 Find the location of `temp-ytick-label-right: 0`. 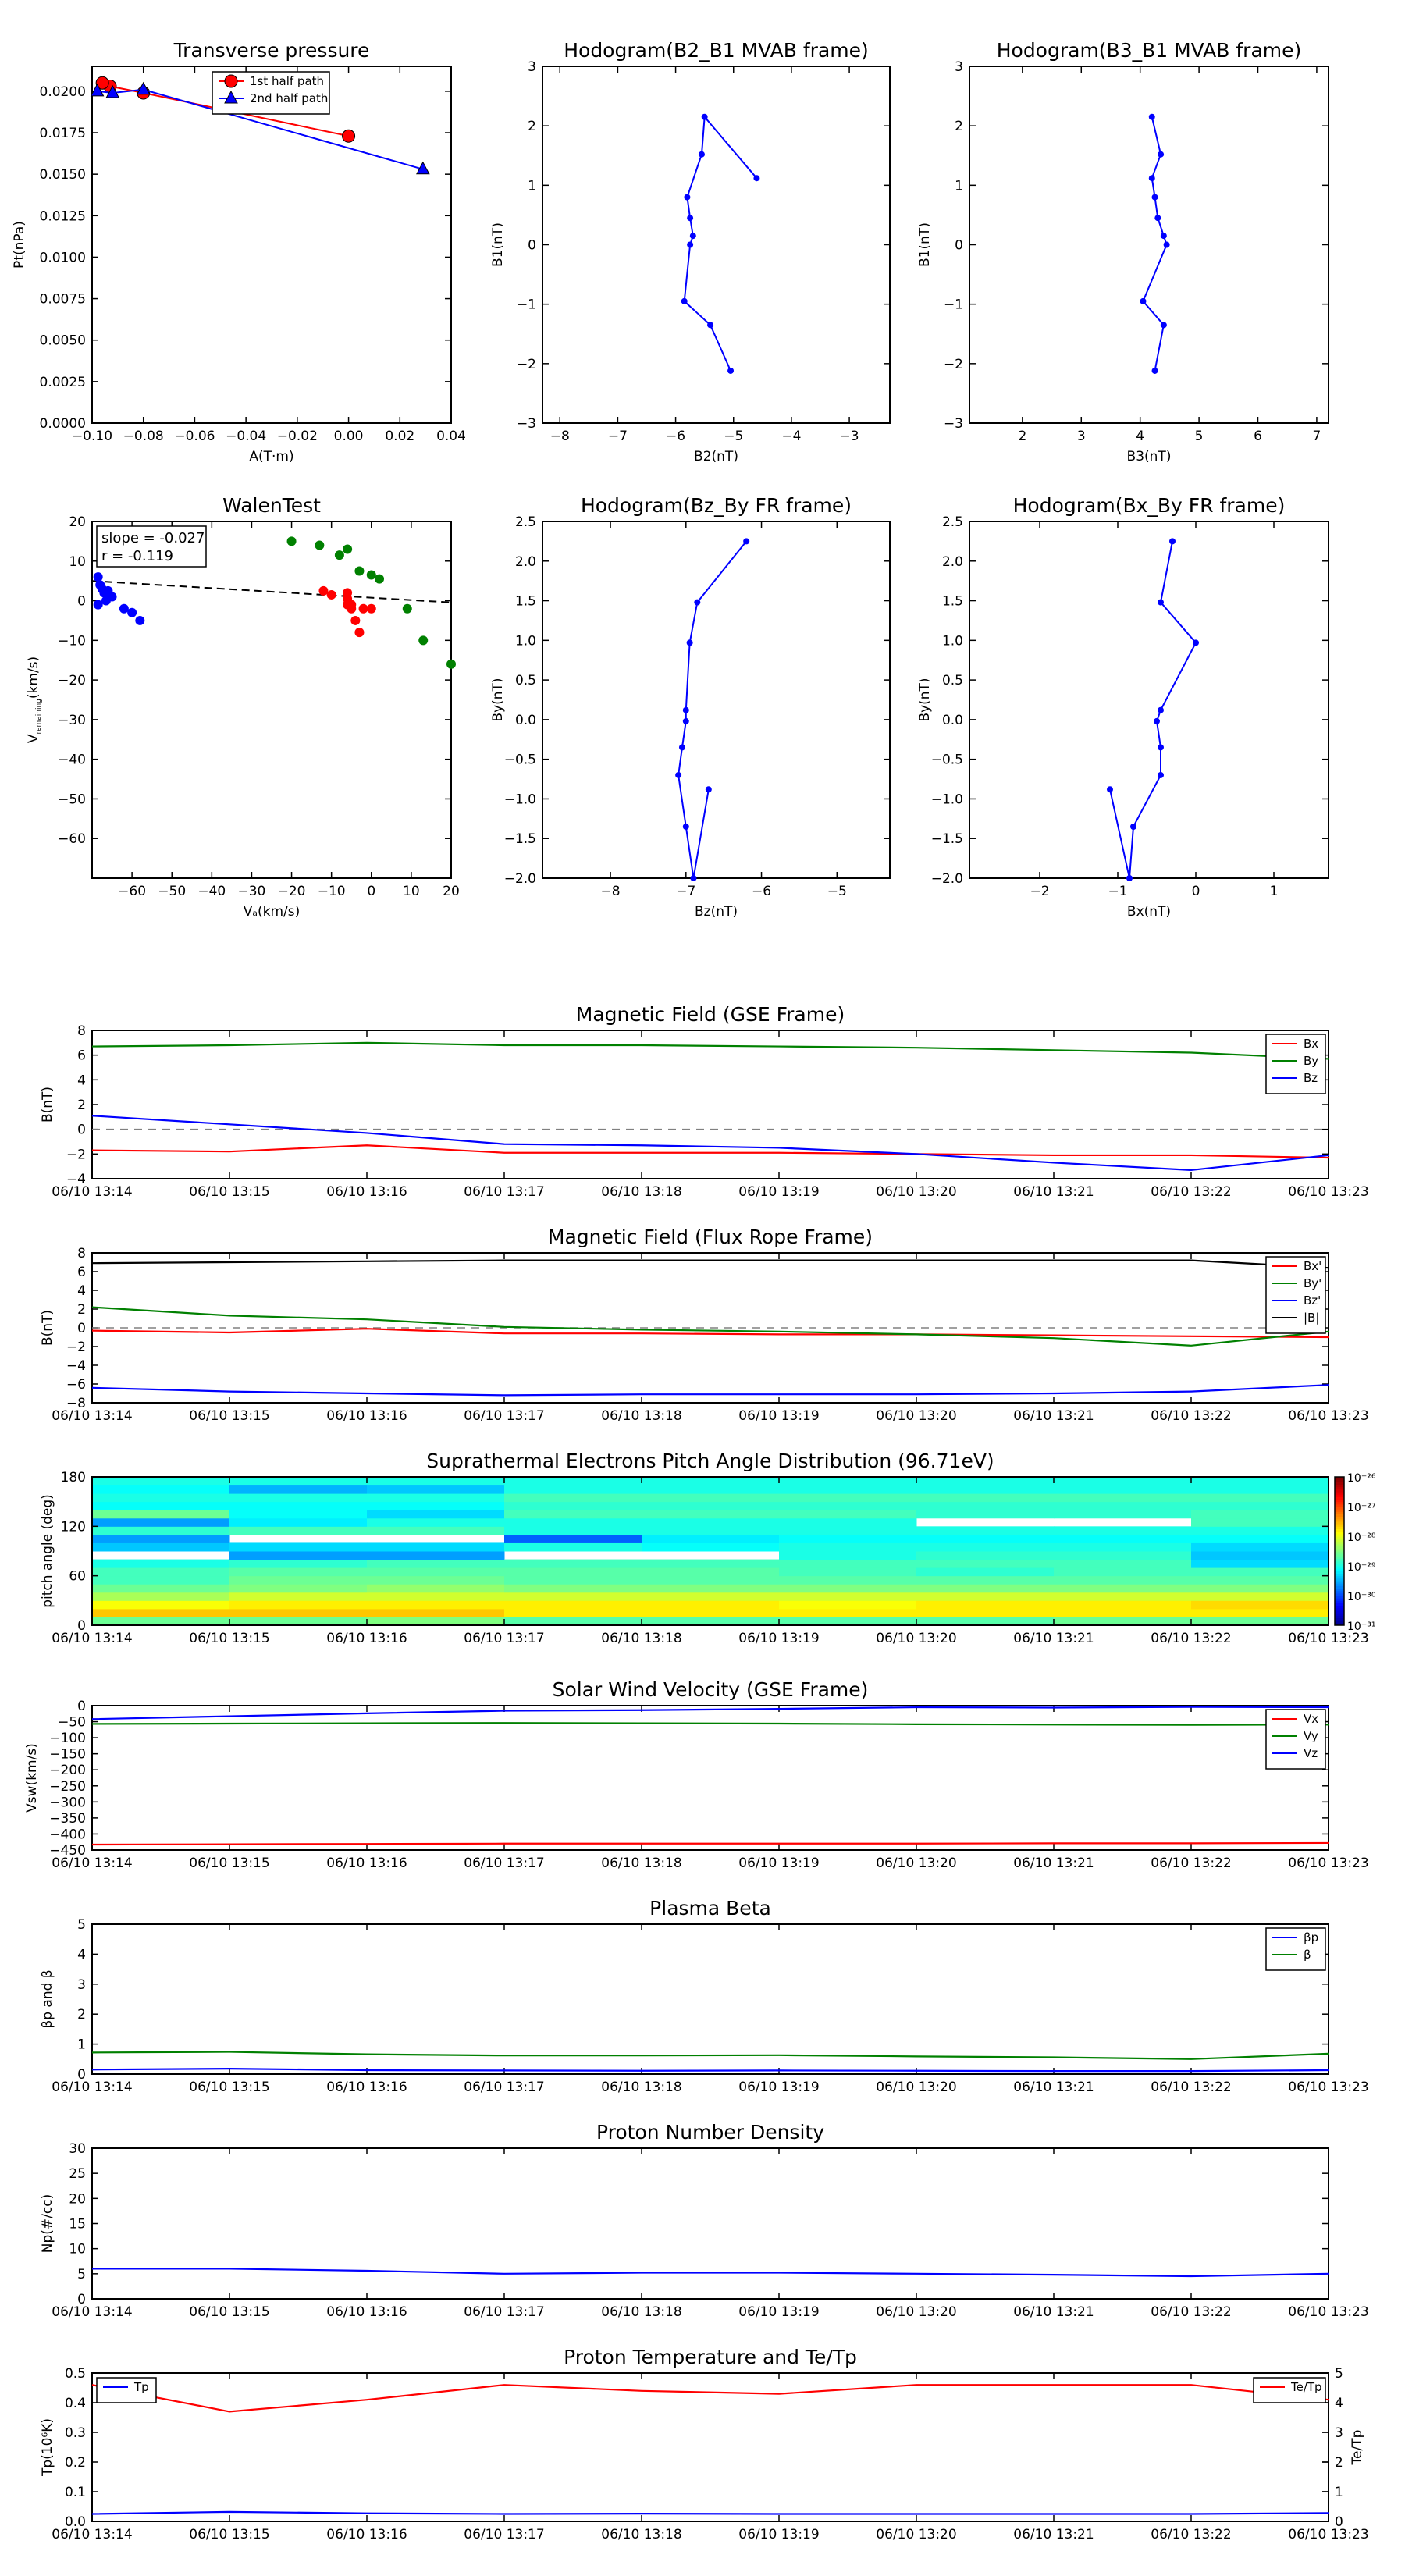

temp-ytick-label-right: 0 is located at coordinates (1339, 2522).